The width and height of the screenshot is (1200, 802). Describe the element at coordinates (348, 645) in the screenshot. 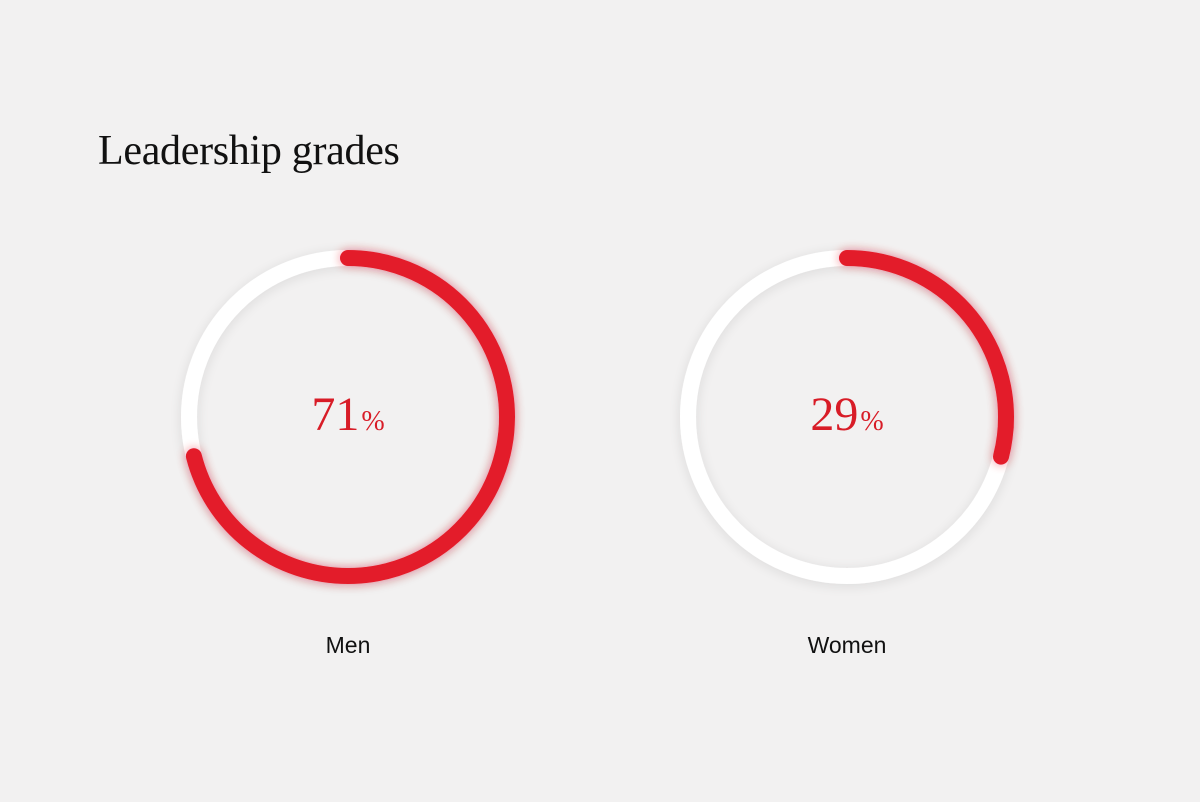

I see `ring-label-men: Men` at that location.